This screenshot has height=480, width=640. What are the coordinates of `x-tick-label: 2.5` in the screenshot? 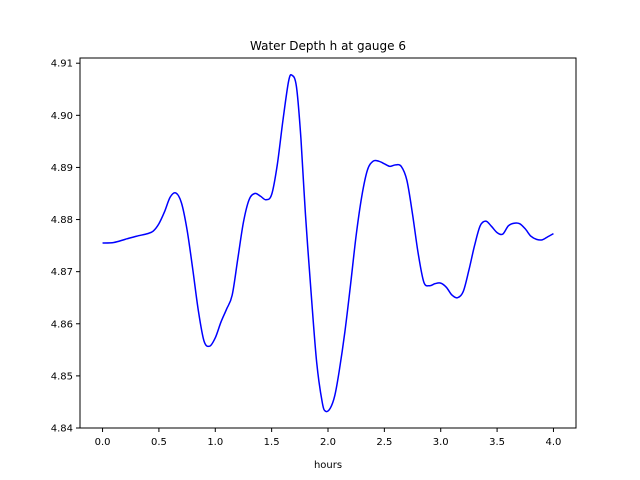 It's located at (384, 442).